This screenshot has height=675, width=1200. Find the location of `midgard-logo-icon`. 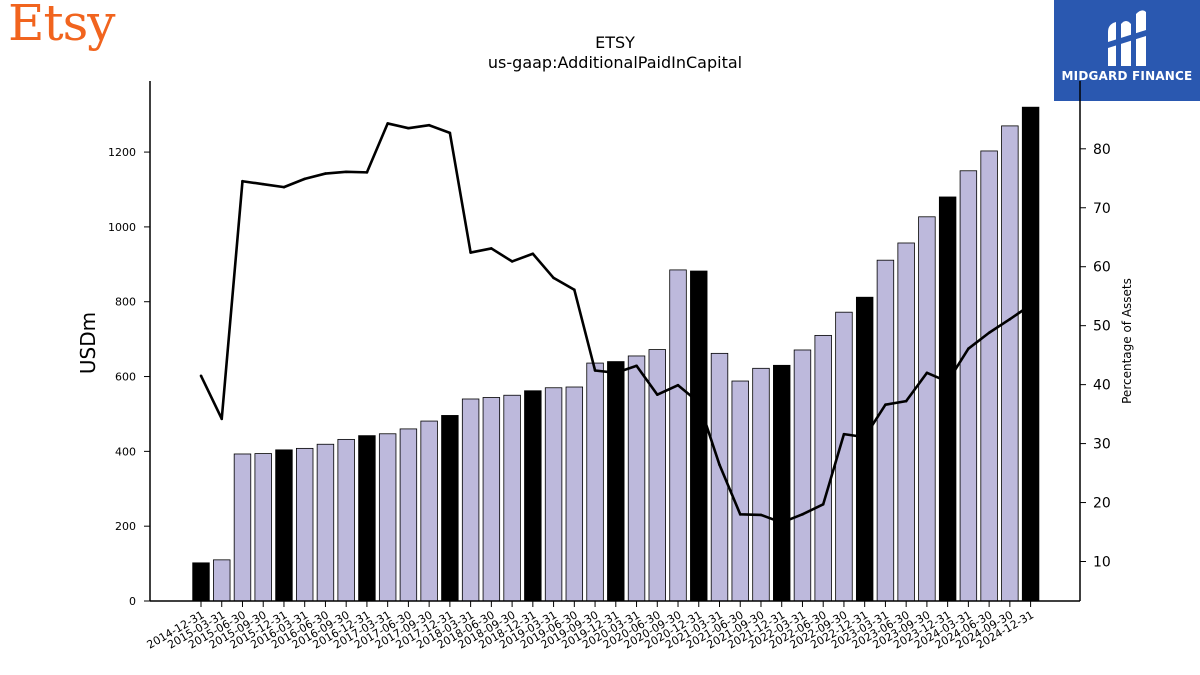

midgard-logo-icon is located at coordinates (1127, 38).